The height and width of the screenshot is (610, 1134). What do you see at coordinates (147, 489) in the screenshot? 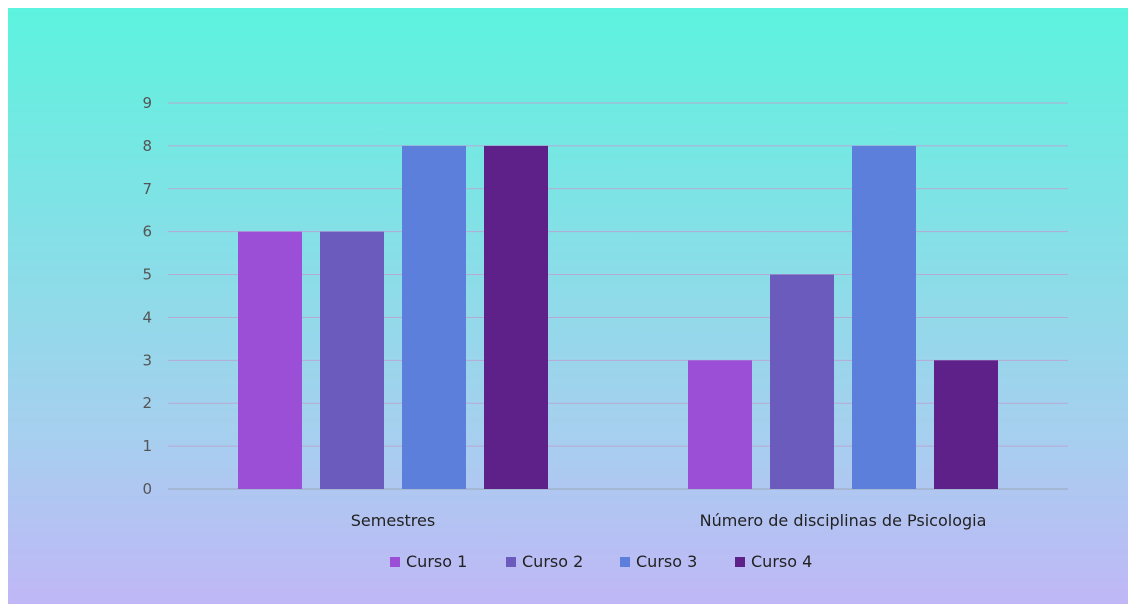
I see `y-tick-label: 0` at bounding box center [147, 489].